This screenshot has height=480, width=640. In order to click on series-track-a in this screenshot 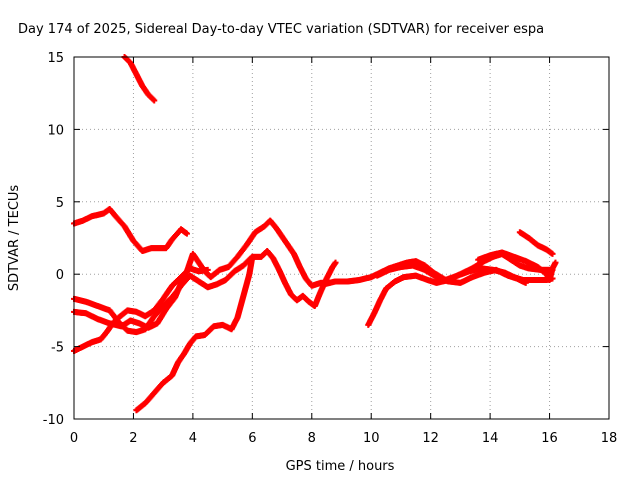, I will do `click(139, 79)`.